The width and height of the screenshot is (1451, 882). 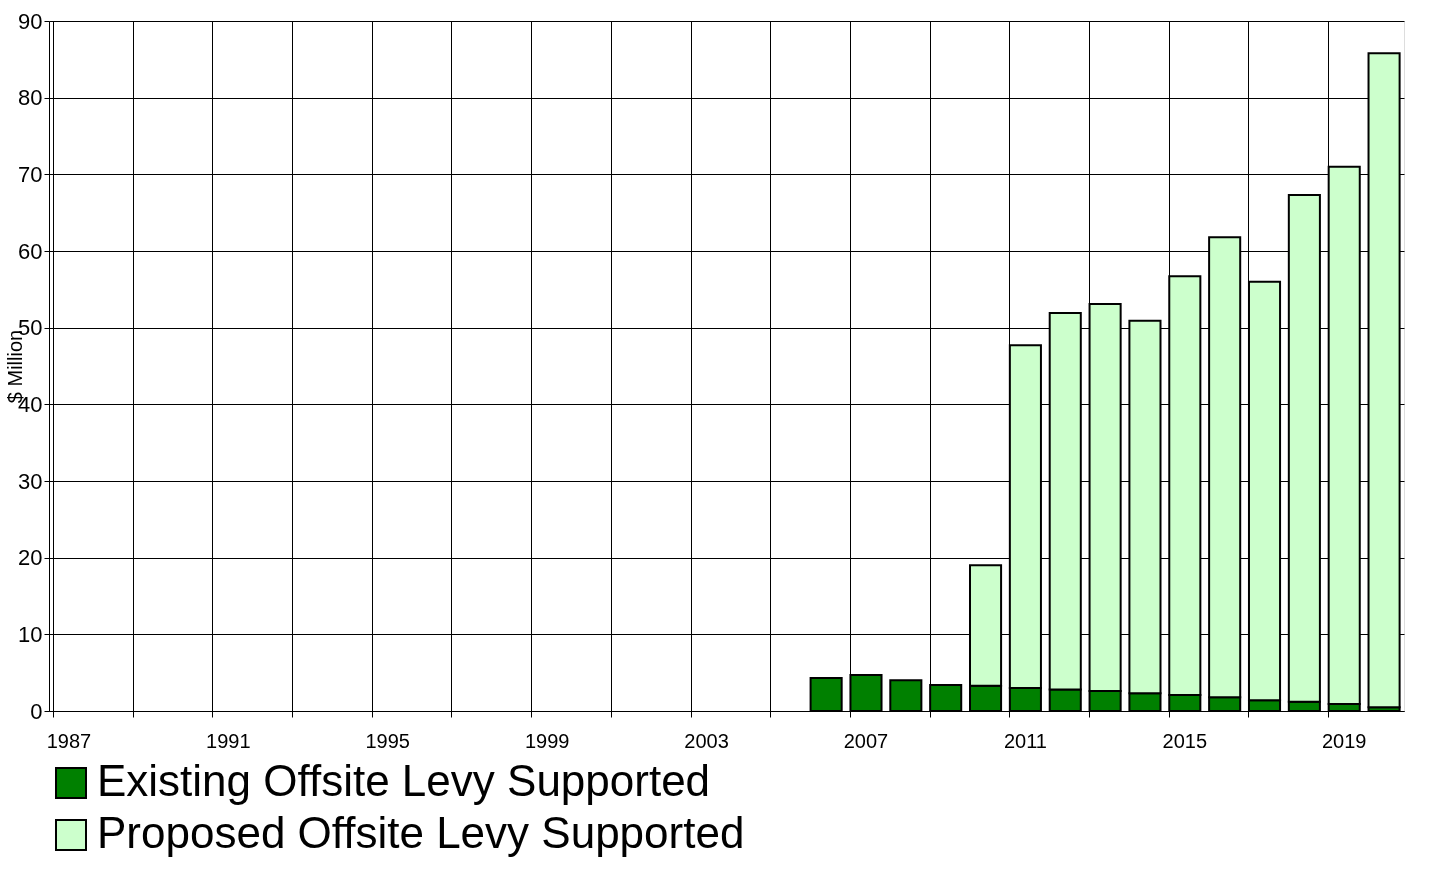 I want to click on x-tick-label: 2003, so click(x=706, y=740).